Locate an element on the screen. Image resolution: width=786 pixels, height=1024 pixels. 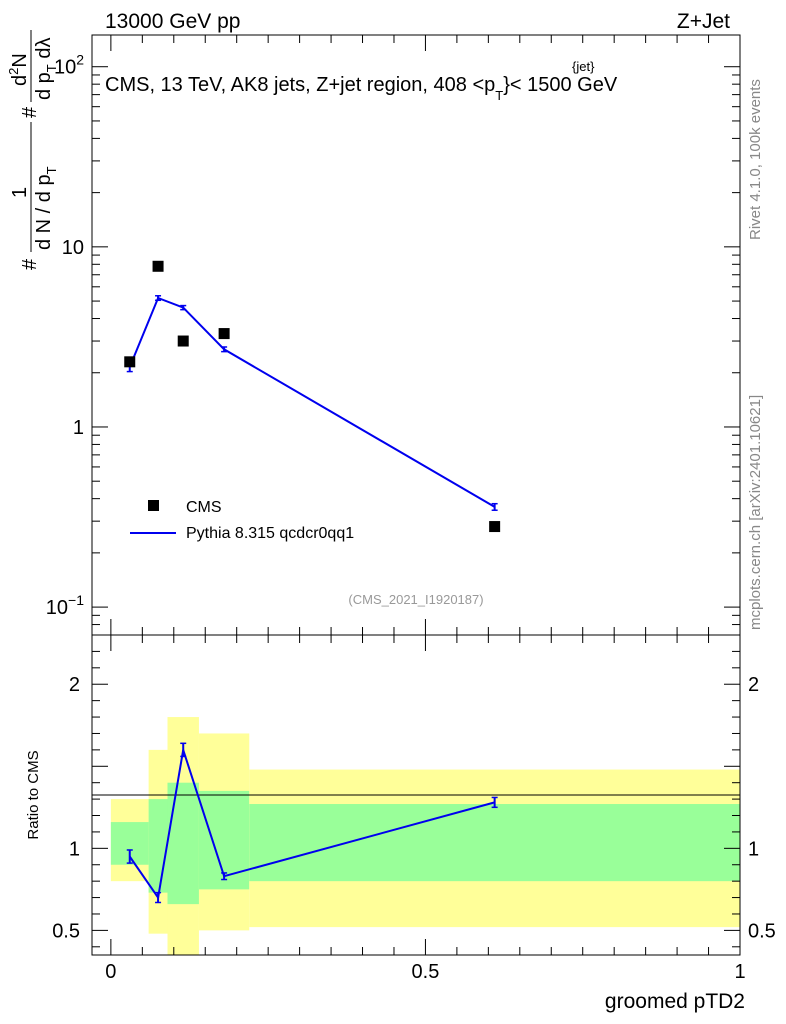
ratio-xtick-label: 0 is located at coordinates (110, 972).